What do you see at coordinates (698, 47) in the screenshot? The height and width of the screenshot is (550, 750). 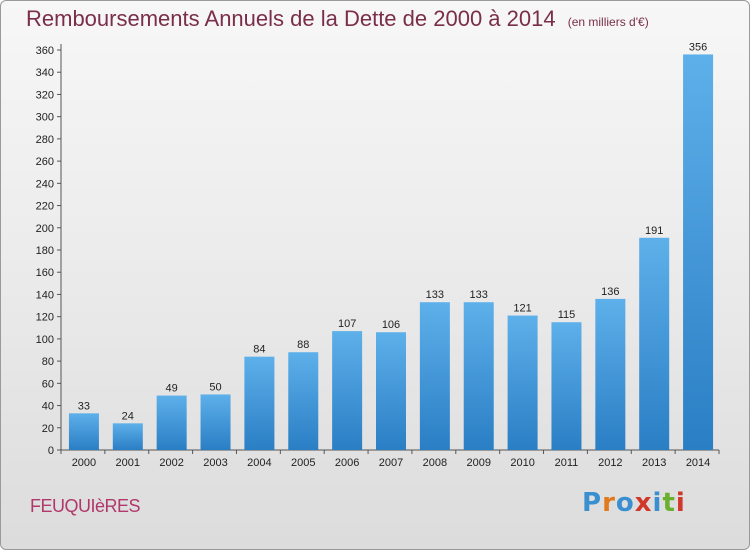 I see `bar-value-label: 356` at bounding box center [698, 47].